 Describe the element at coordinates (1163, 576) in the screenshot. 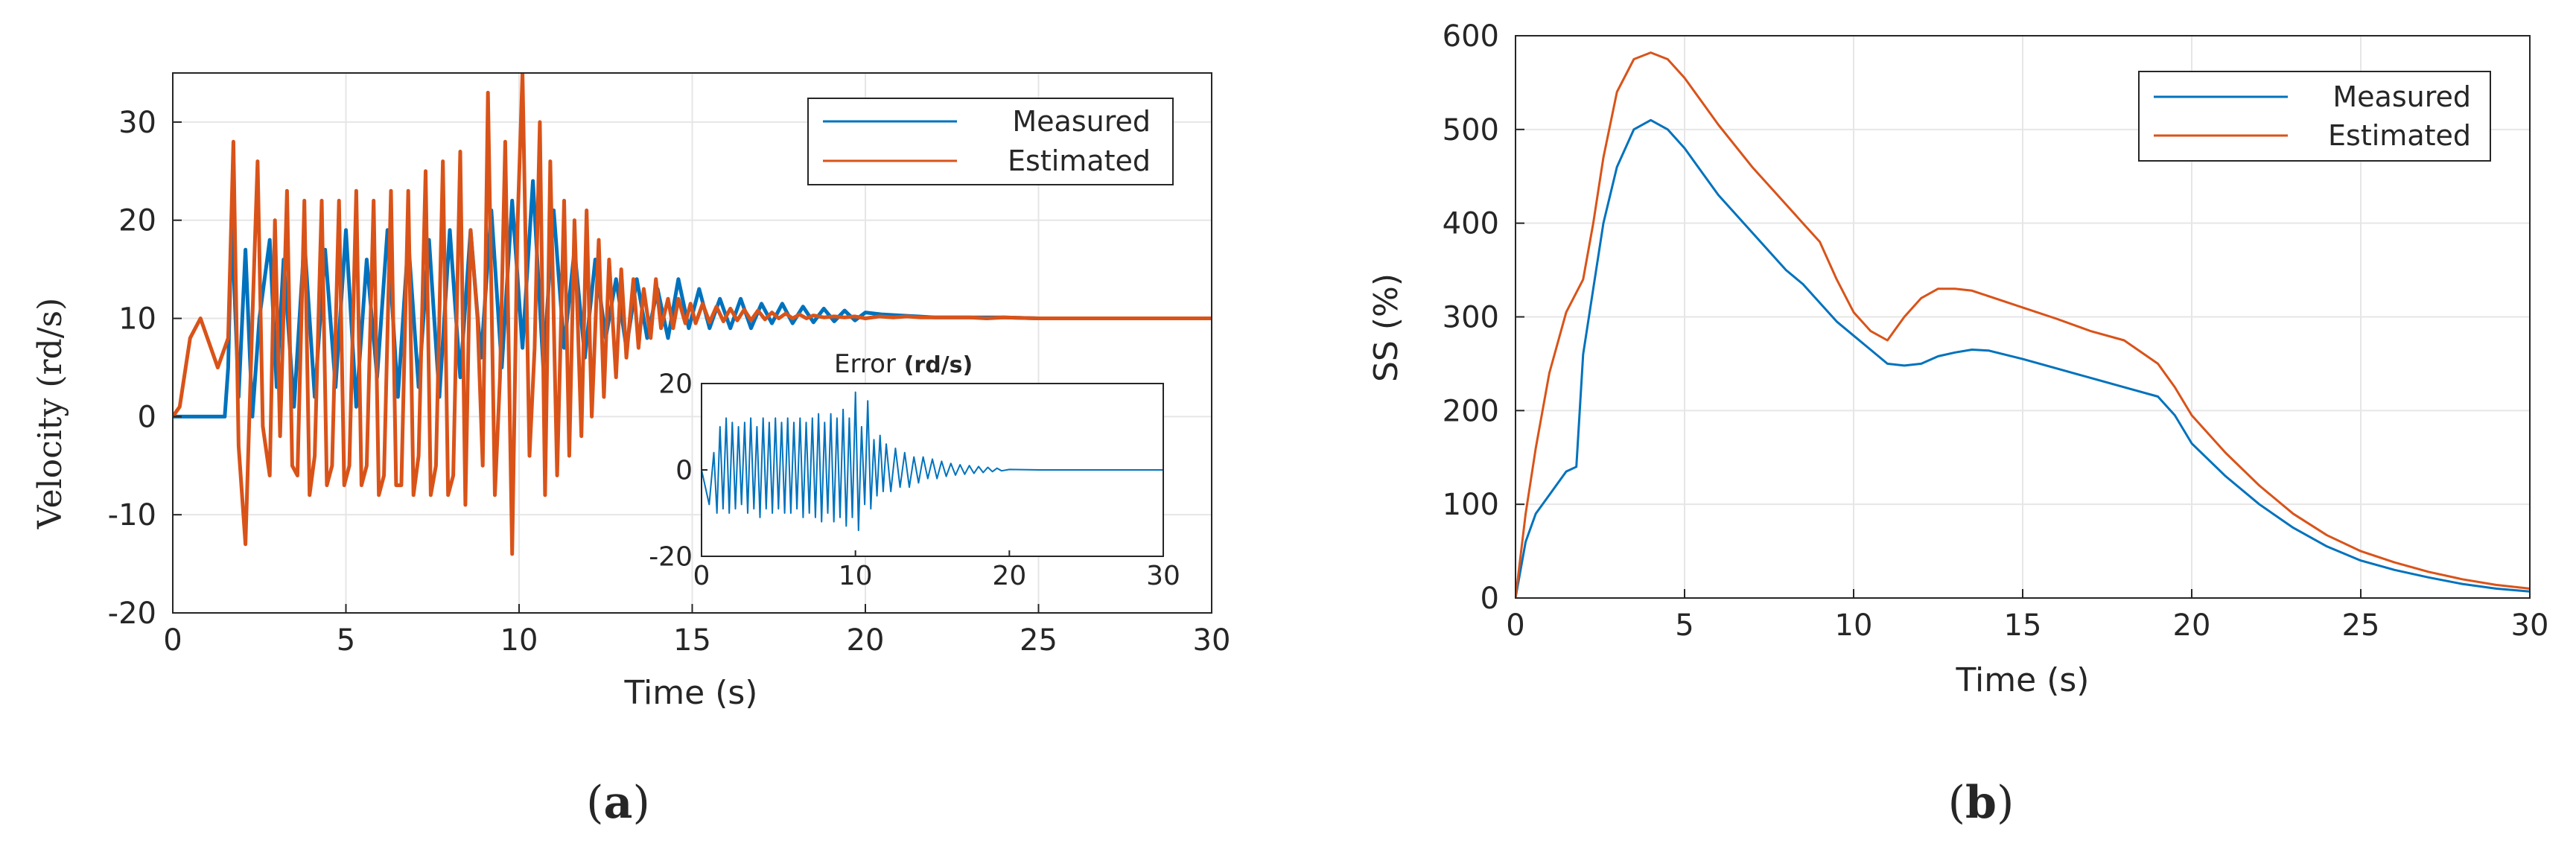

I see `xtick-label-3: 30` at that location.